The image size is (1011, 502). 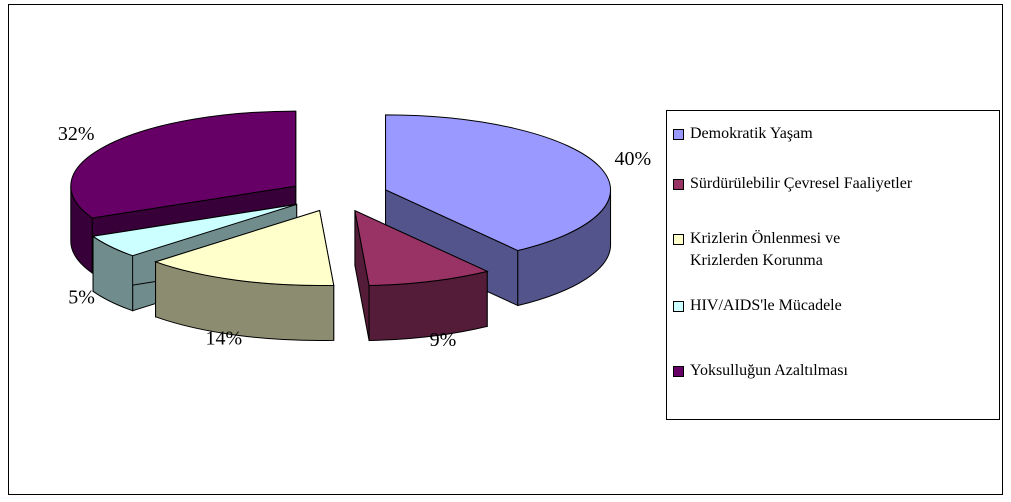 I want to click on data-label: 32%, so click(x=76, y=134).